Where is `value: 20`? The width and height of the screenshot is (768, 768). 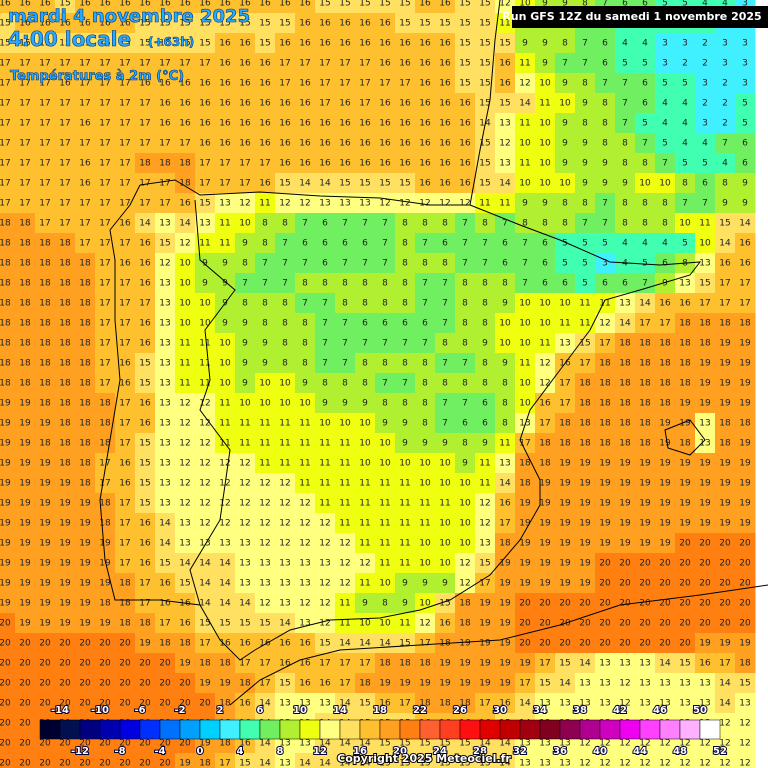
value: 20 is located at coordinates (65, 664).